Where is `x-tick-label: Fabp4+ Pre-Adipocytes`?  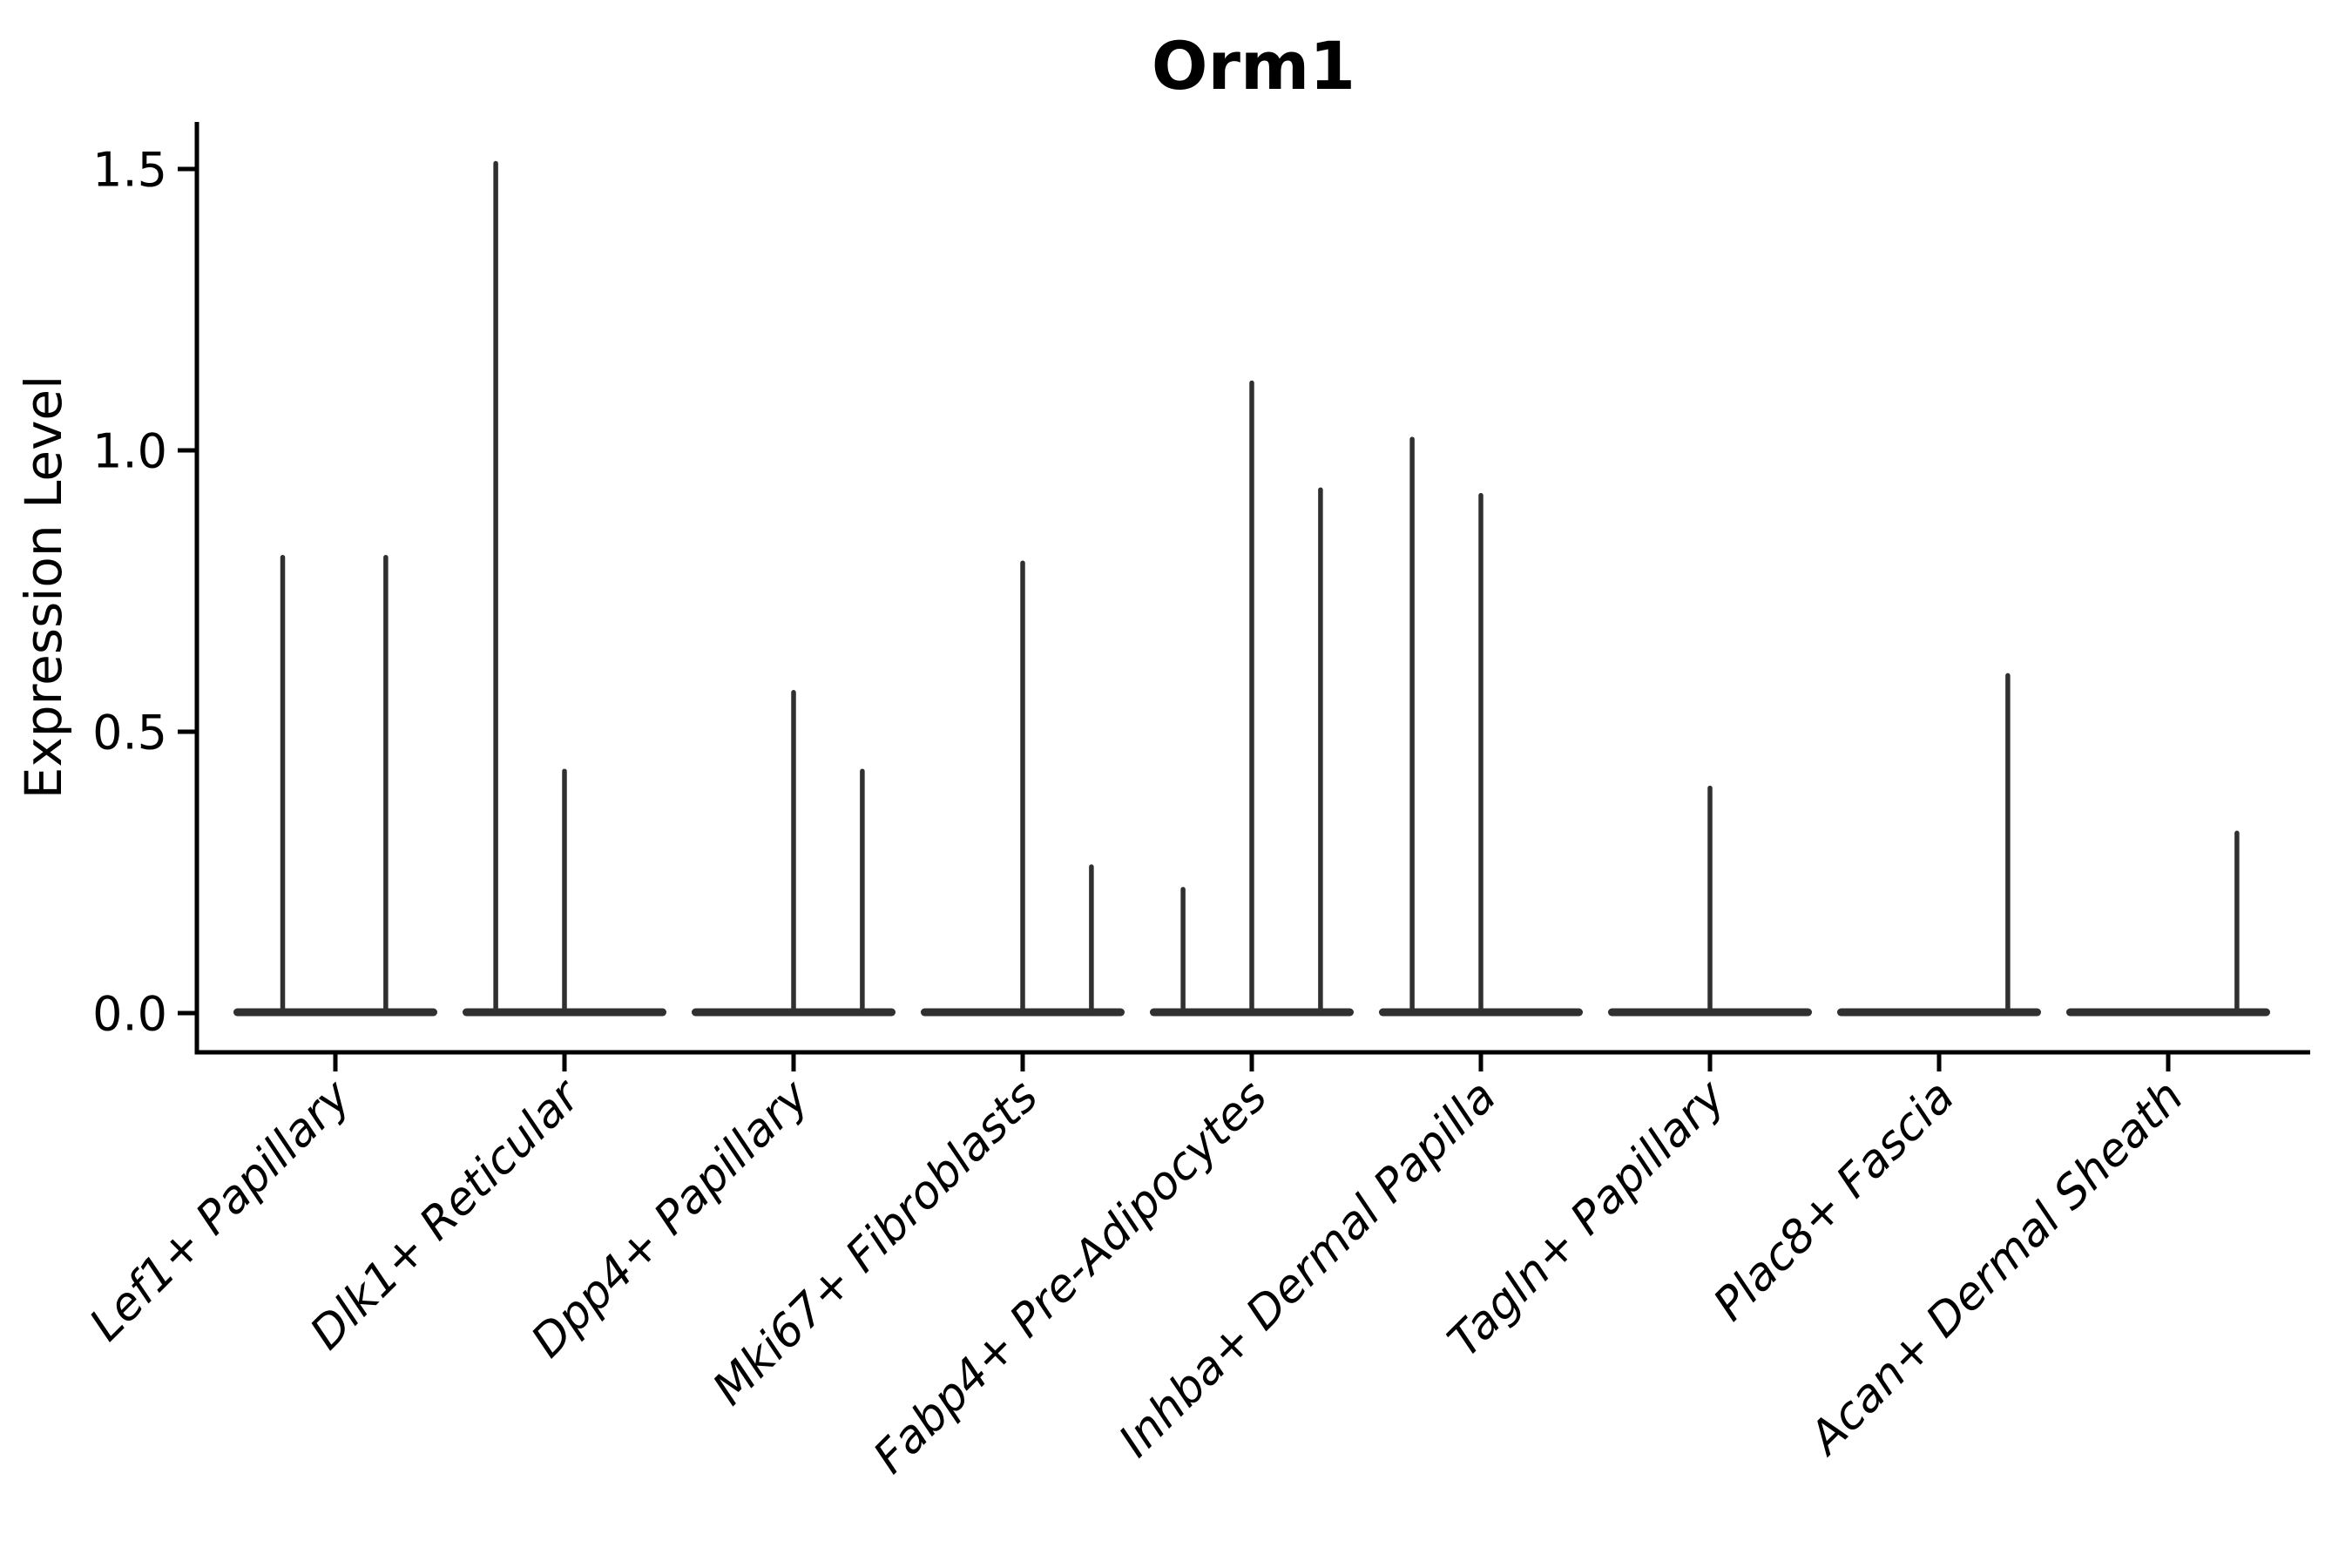
x-tick-label: Fabp4+ Pre-Adipocytes is located at coordinates (1071, 1277).